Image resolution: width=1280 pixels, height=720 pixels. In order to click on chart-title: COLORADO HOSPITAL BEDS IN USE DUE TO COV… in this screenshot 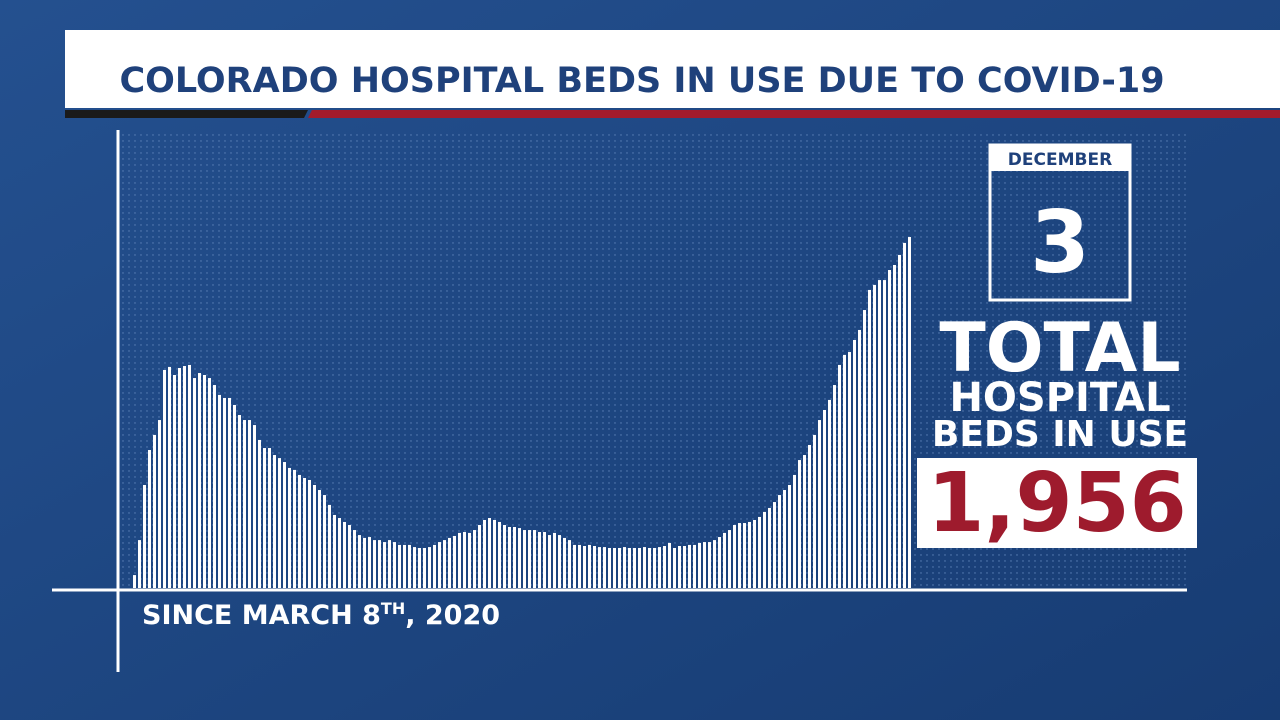, I will do `click(641, 81)`.